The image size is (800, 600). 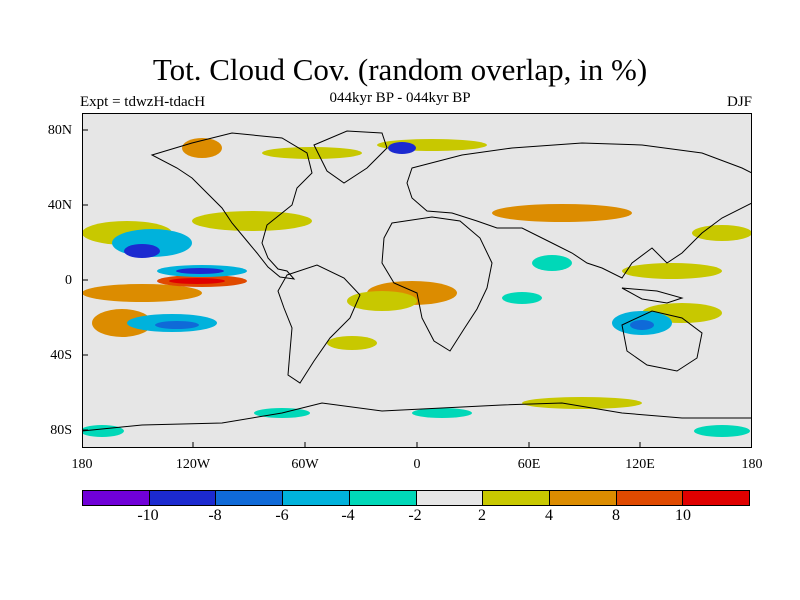 I want to click on lat-label-40s: 40S, so click(x=61, y=355).